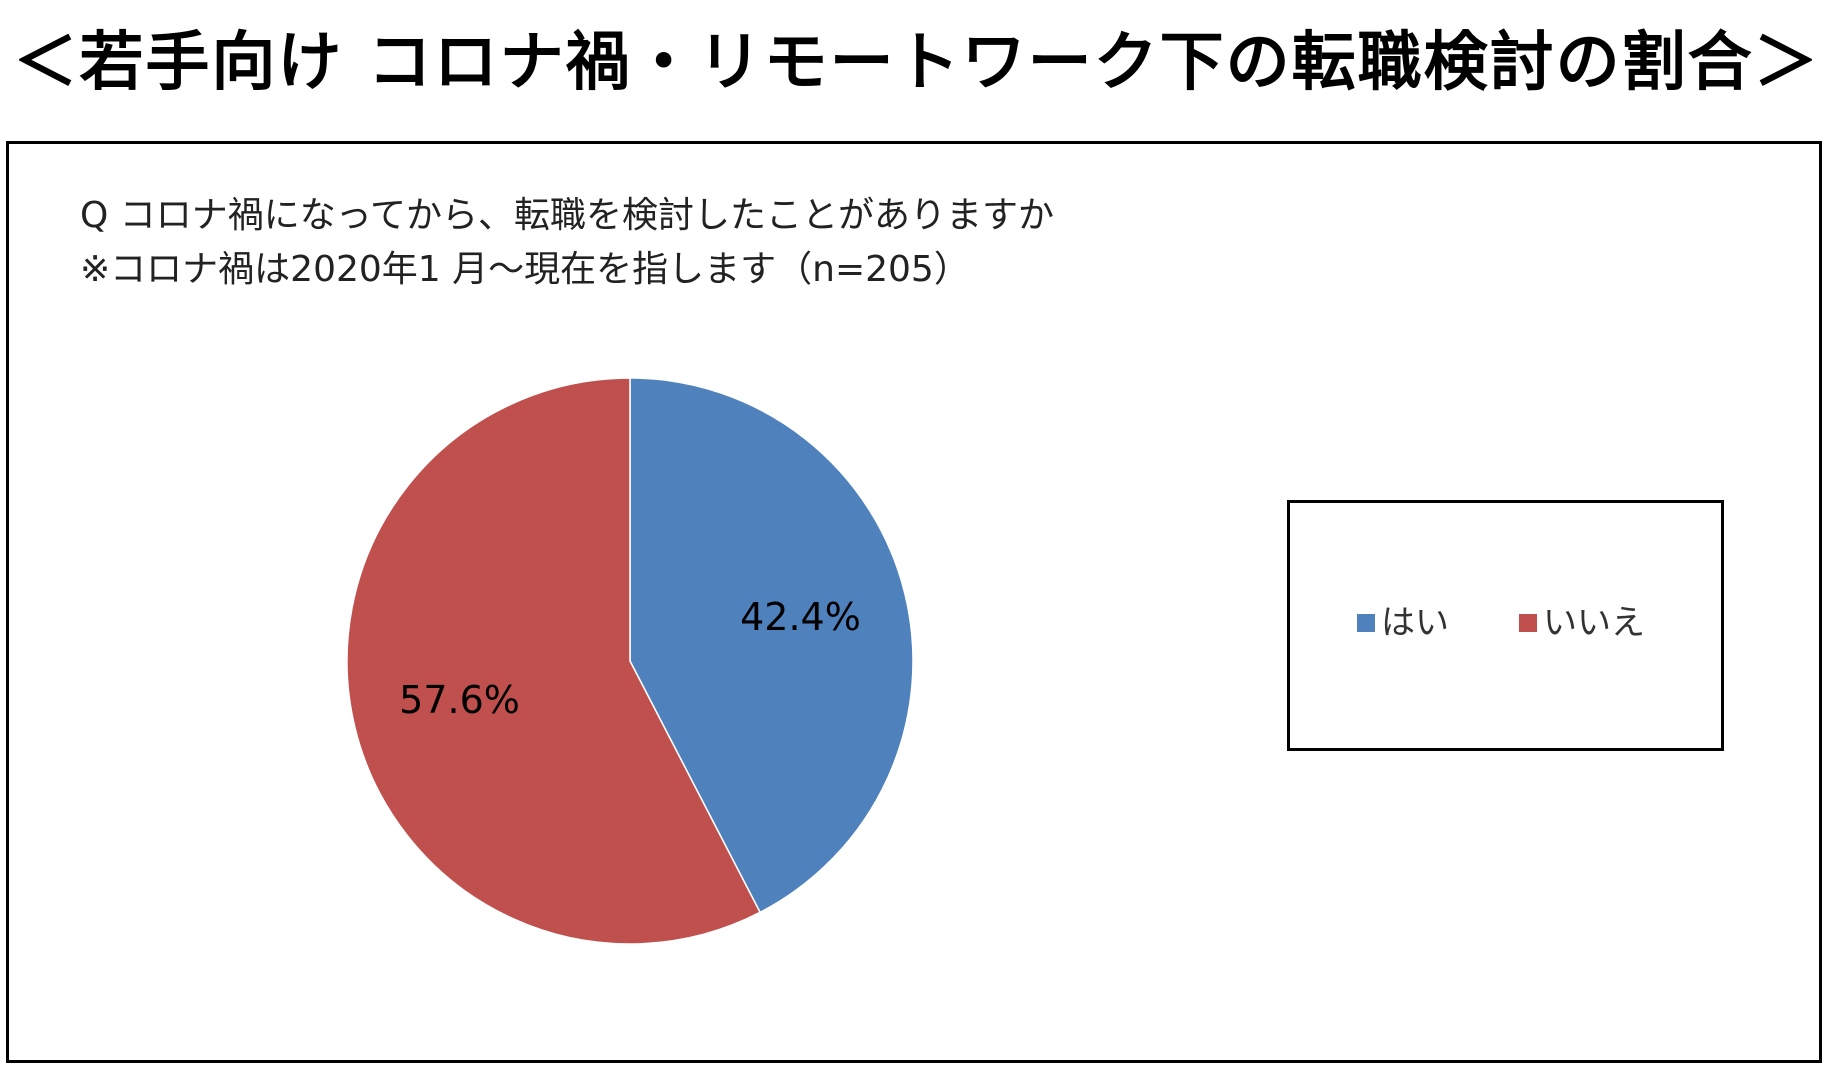 Image resolution: width=1833 pixels, height=1075 pixels. What do you see at coordinates (1501, 623) in the screenshot?
I see `legend-items: はい いいえ` at bounding box center [1501, 623].